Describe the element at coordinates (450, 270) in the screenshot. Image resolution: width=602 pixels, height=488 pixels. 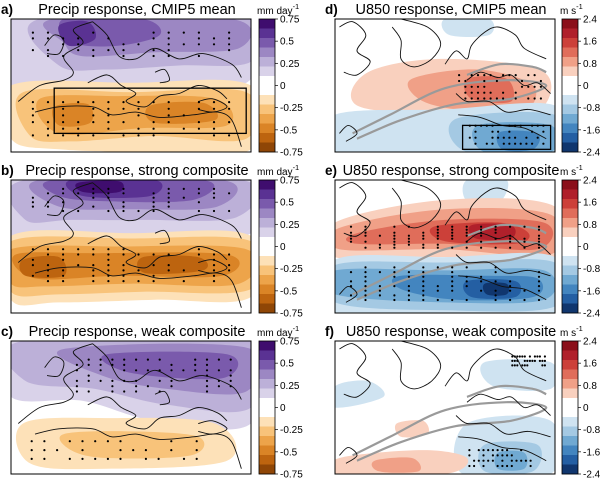
I see `jet-climatology-contour` at that location.